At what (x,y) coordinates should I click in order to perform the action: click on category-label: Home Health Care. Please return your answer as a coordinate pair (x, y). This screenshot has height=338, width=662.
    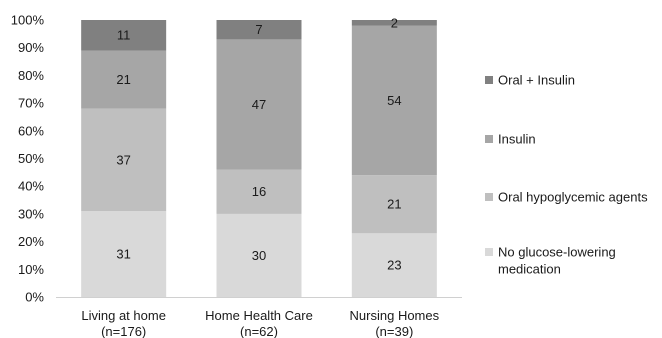
    Looking at the image, I should click on (259, 315).